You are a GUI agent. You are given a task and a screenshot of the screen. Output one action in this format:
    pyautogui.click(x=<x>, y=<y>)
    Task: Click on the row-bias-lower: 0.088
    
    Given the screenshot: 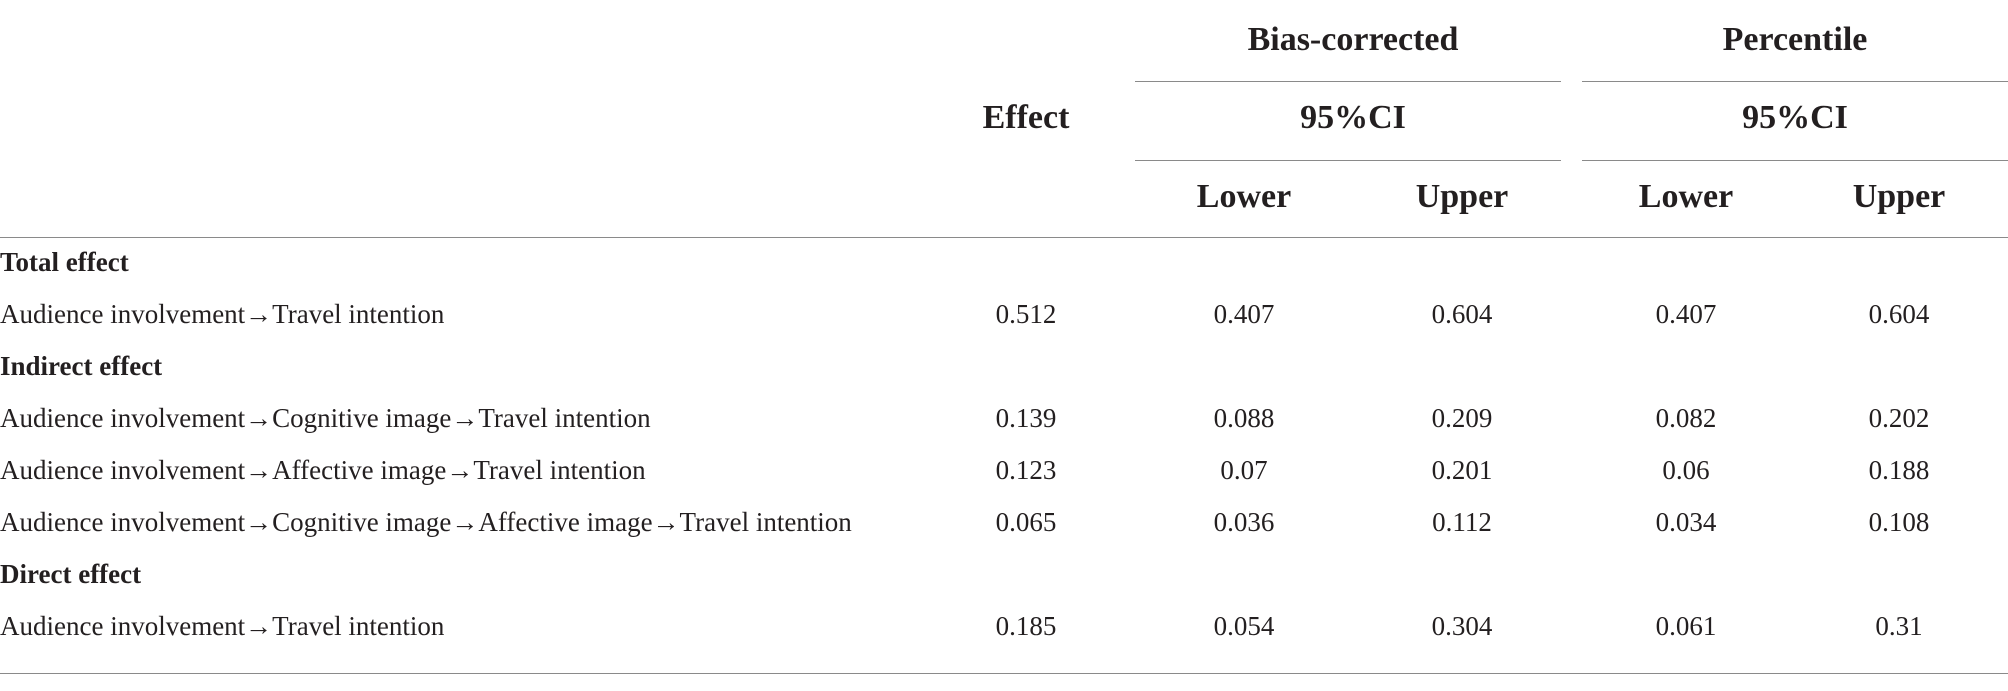 What is the action you would take?
    pyautogui.click(x=1244, y=418)
    